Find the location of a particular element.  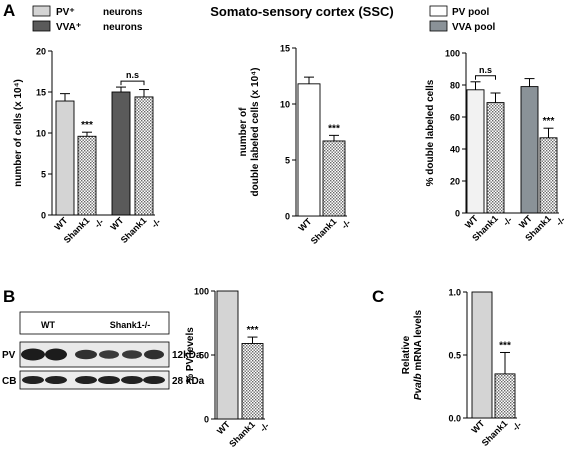

y-tick-label: 0.5 is located at coordinates (454, 356).